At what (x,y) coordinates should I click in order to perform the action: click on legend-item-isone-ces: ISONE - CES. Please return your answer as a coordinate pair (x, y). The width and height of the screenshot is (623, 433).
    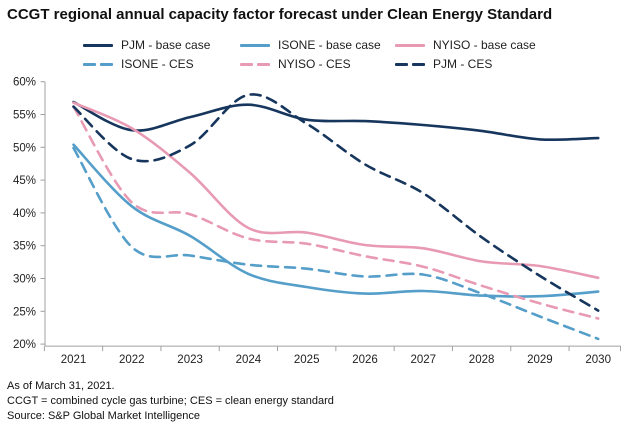
    Looking at the image, I should click on (161, 64).